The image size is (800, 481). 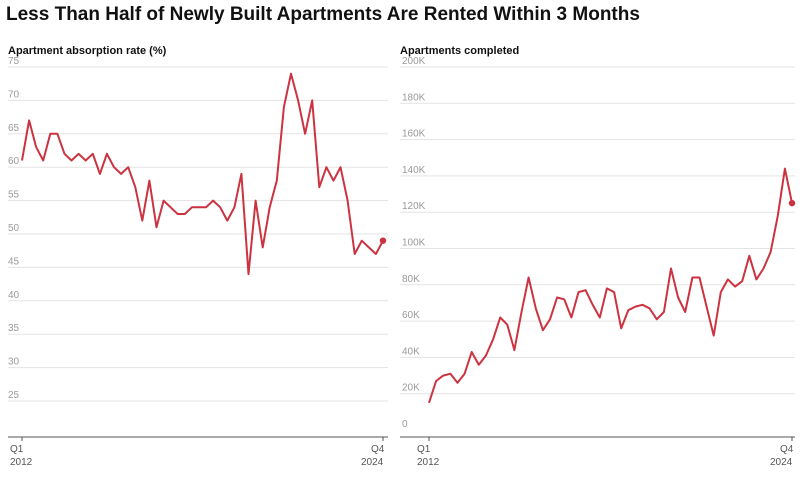 I want to click on y-tick-label: 45, so click(x=14, y=261).